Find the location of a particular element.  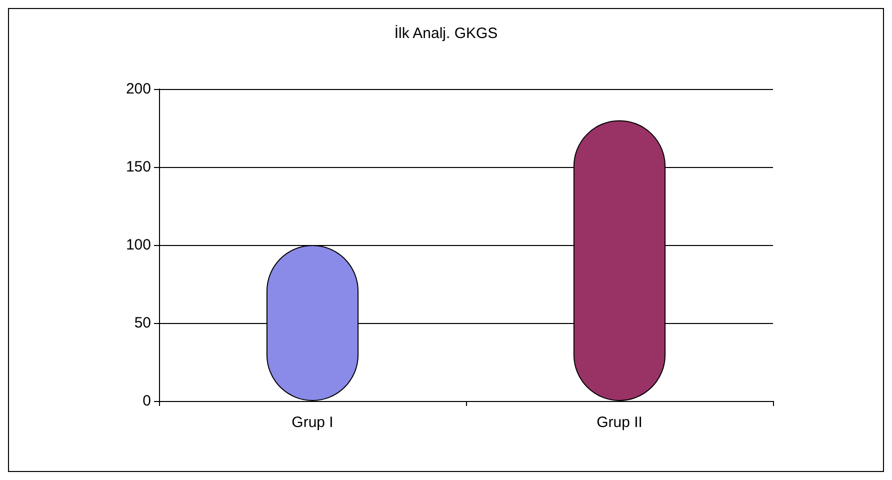

y-tick-label: 100 is located at coordinates (138, 245).